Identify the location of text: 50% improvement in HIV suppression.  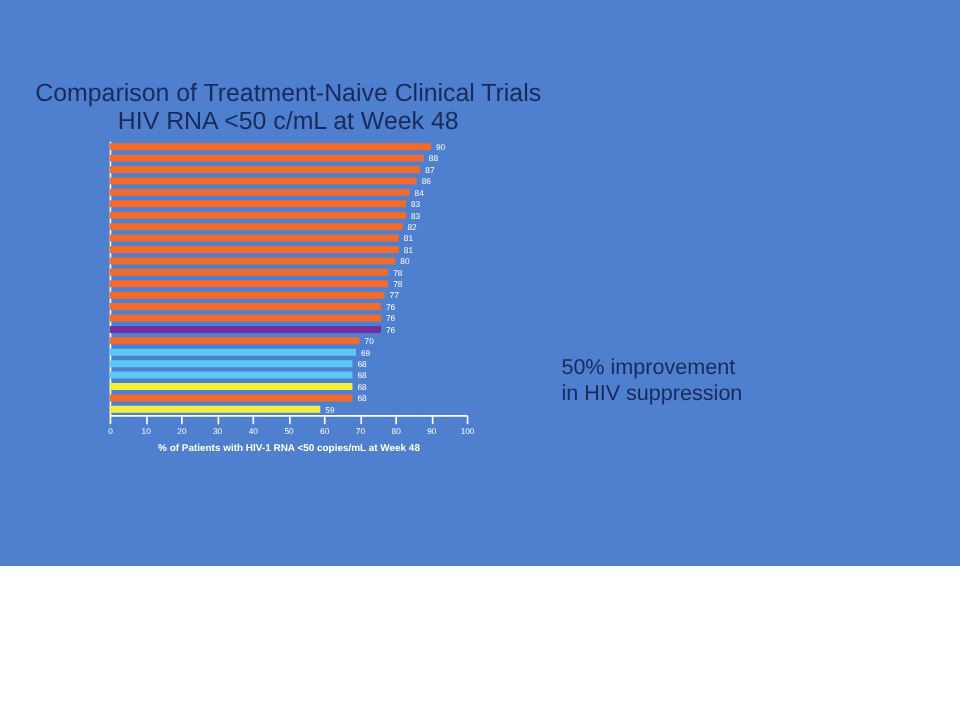
(652, 381).